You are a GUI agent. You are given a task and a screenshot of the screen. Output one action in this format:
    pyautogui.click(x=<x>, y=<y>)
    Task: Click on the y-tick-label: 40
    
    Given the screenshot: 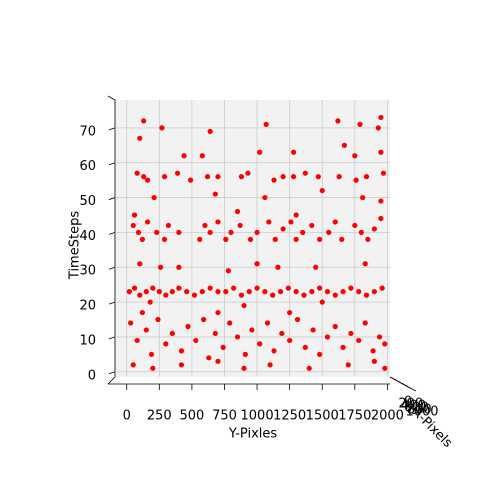 What is the action you would take?
    pyautogui.click(x=87, y=236)
    